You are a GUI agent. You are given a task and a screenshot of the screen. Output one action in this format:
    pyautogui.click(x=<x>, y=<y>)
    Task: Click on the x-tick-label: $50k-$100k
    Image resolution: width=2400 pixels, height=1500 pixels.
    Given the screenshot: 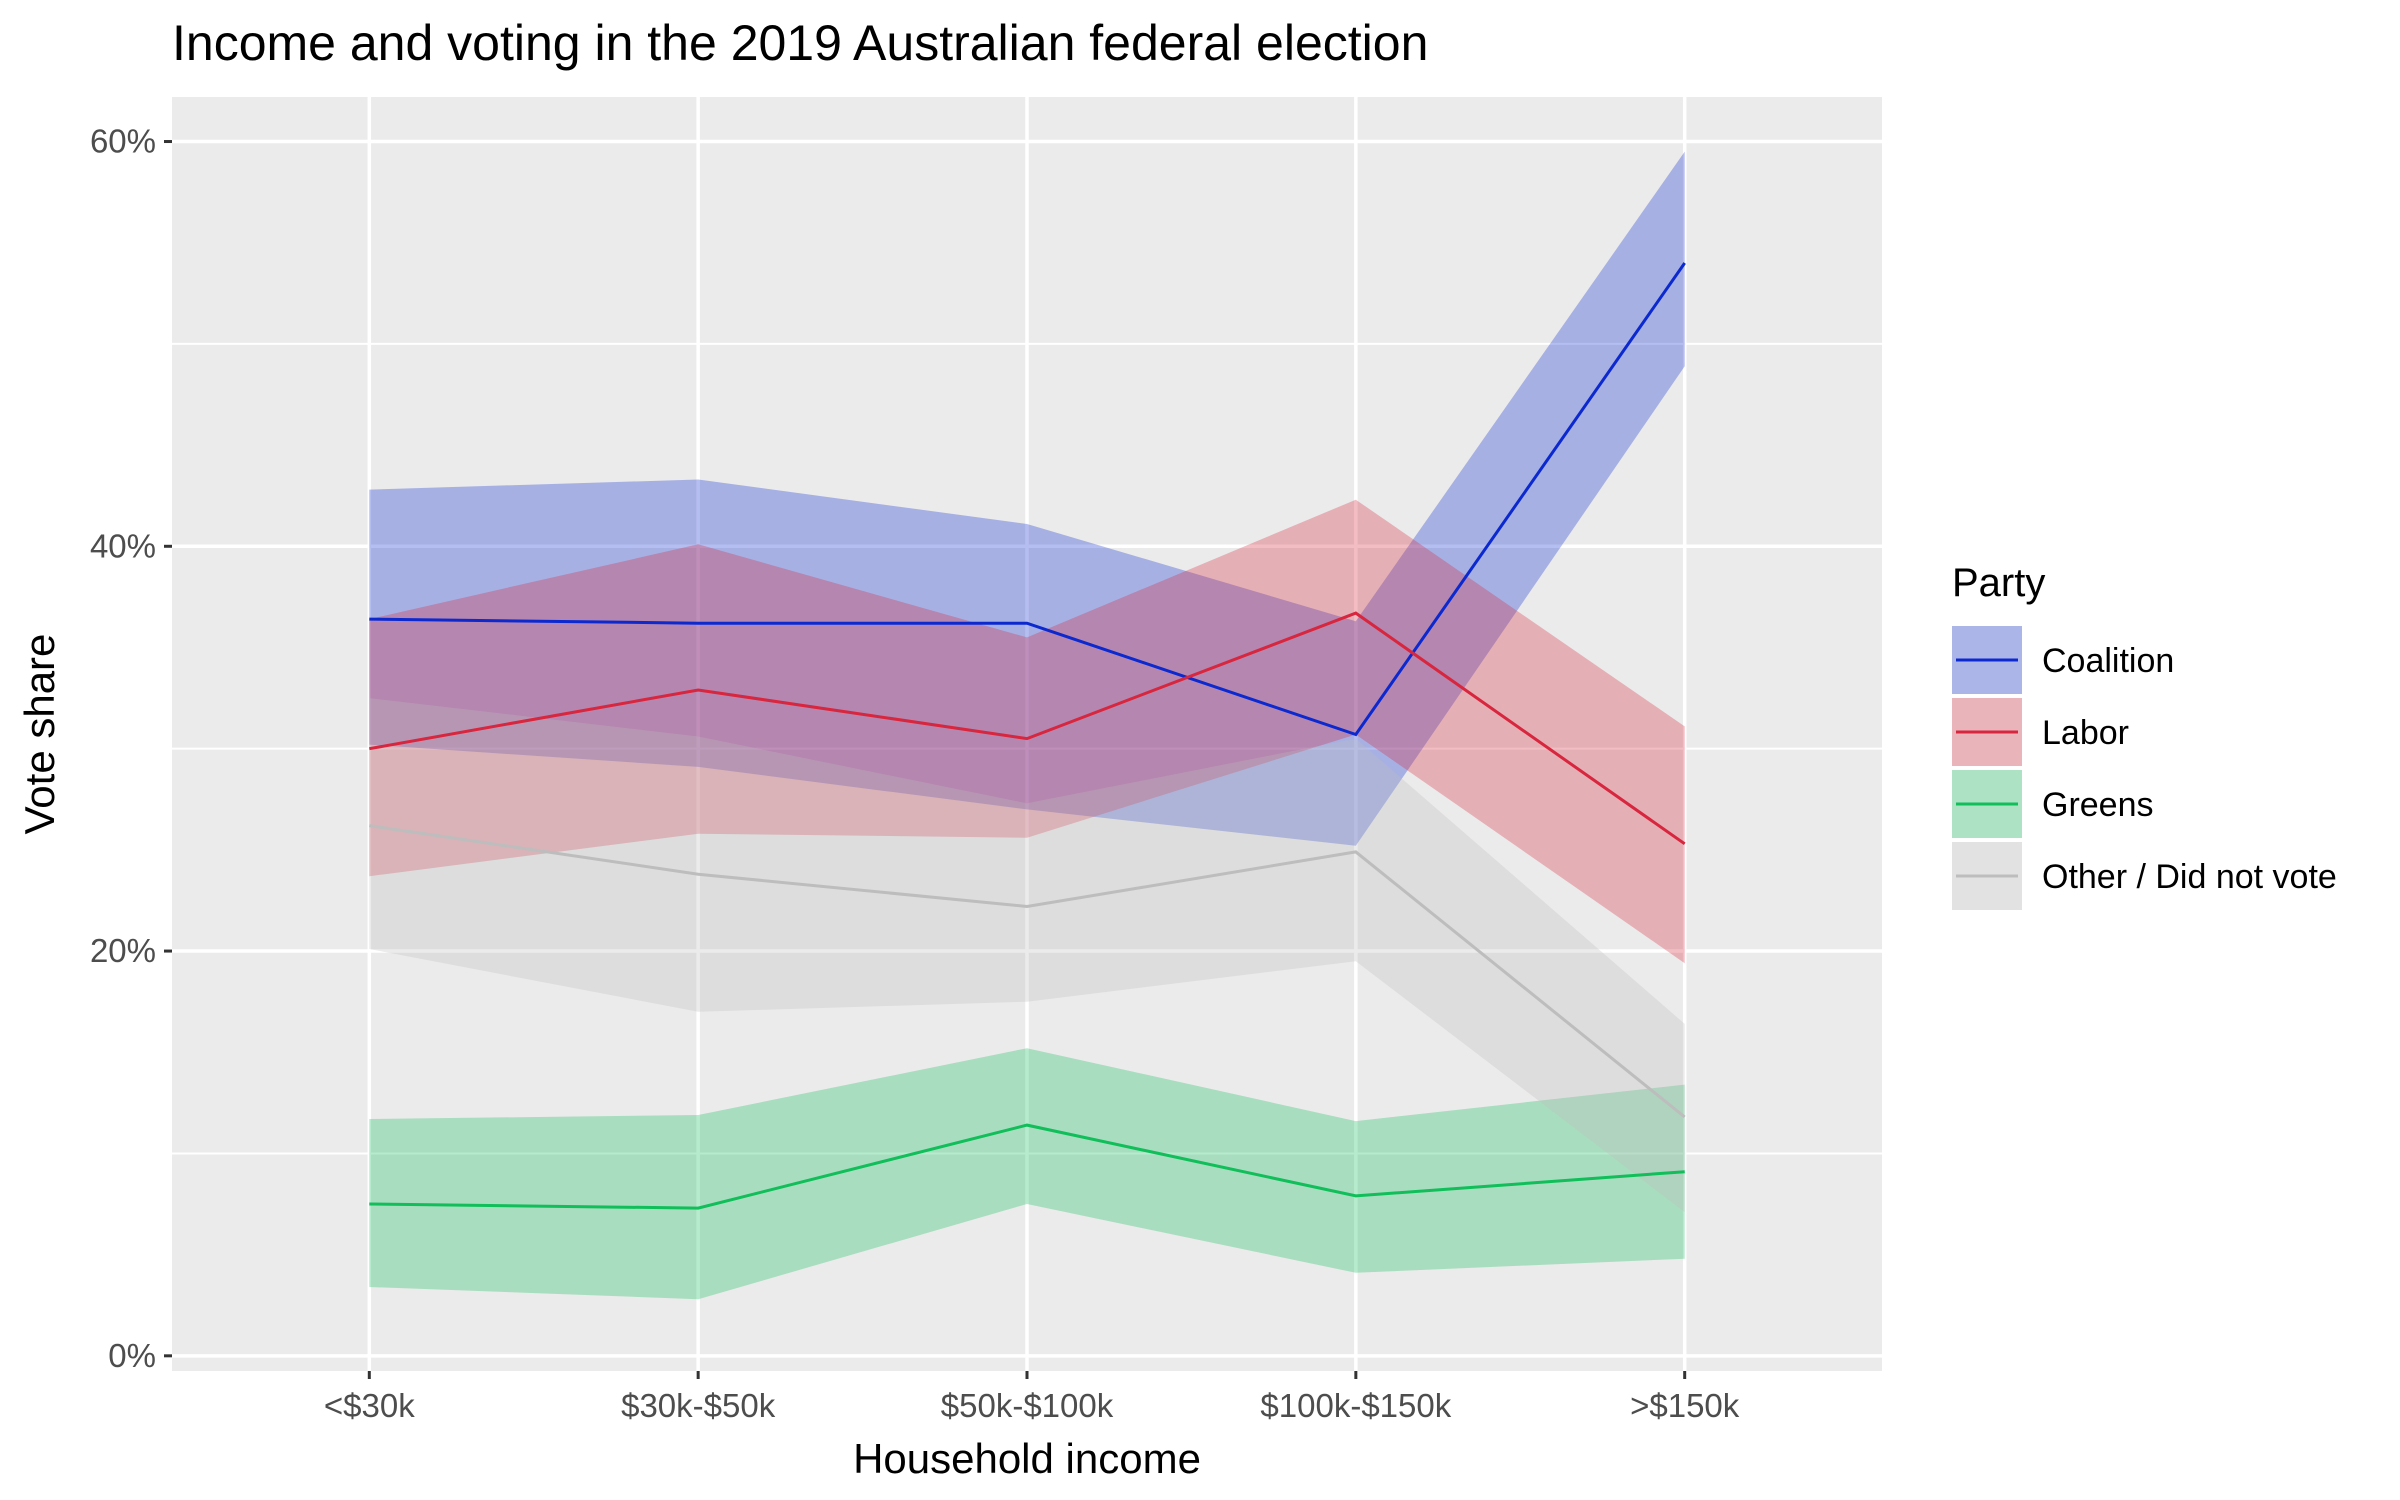 What is the action you would take?
    pyautogui.click(x=1027, y=1405)
    